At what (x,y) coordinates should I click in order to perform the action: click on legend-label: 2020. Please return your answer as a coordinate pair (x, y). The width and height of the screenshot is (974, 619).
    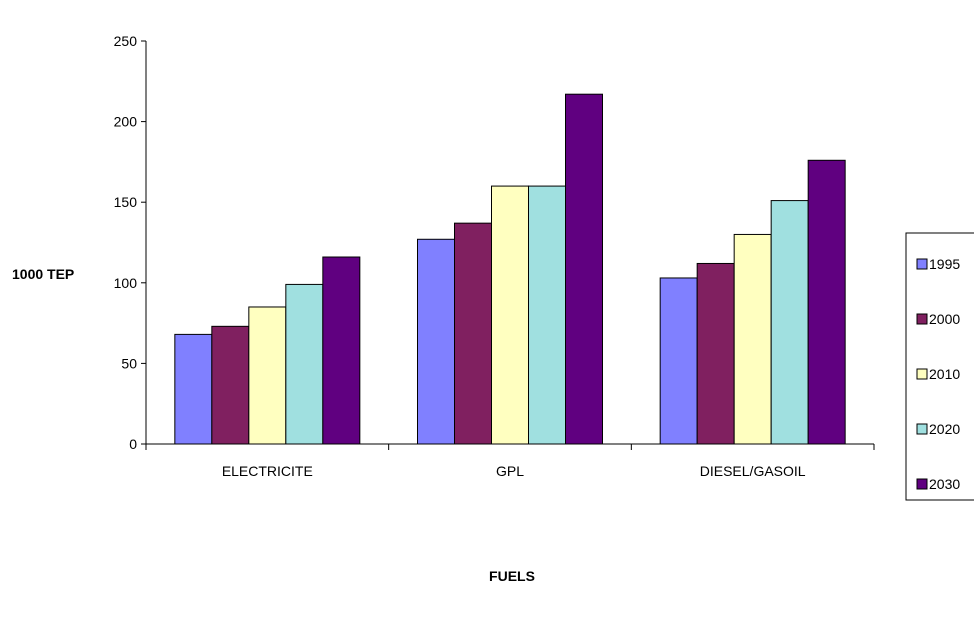
    Looking at the image, I should click on (944, 429).